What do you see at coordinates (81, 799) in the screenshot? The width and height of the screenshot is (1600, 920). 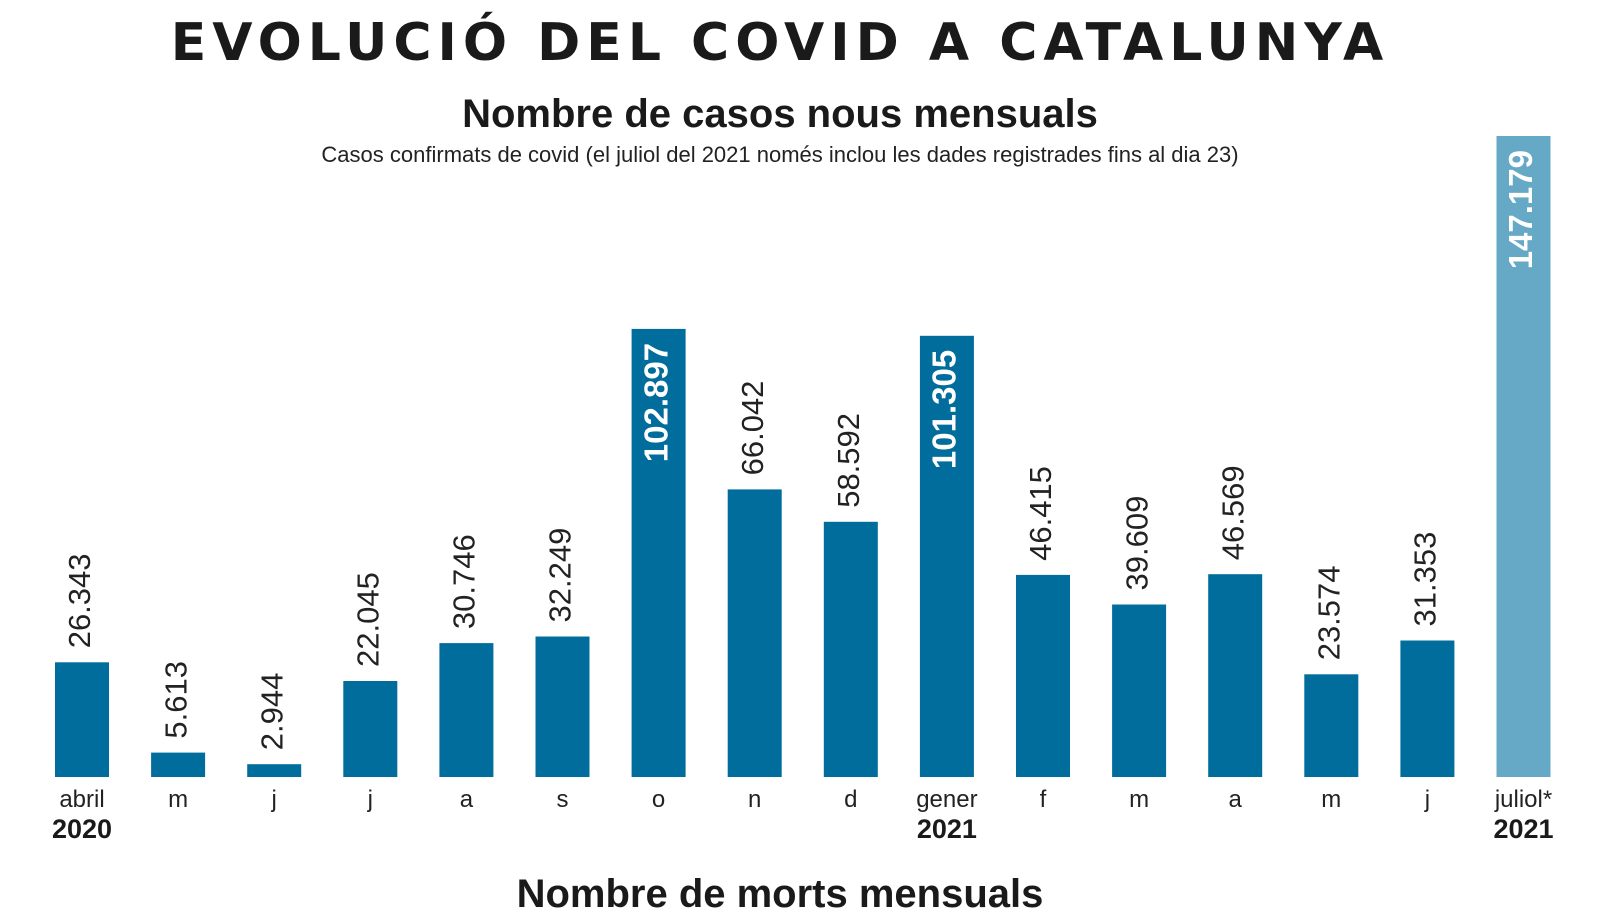 I see `x-tick-label: abril` at bounding box center [81, 799].